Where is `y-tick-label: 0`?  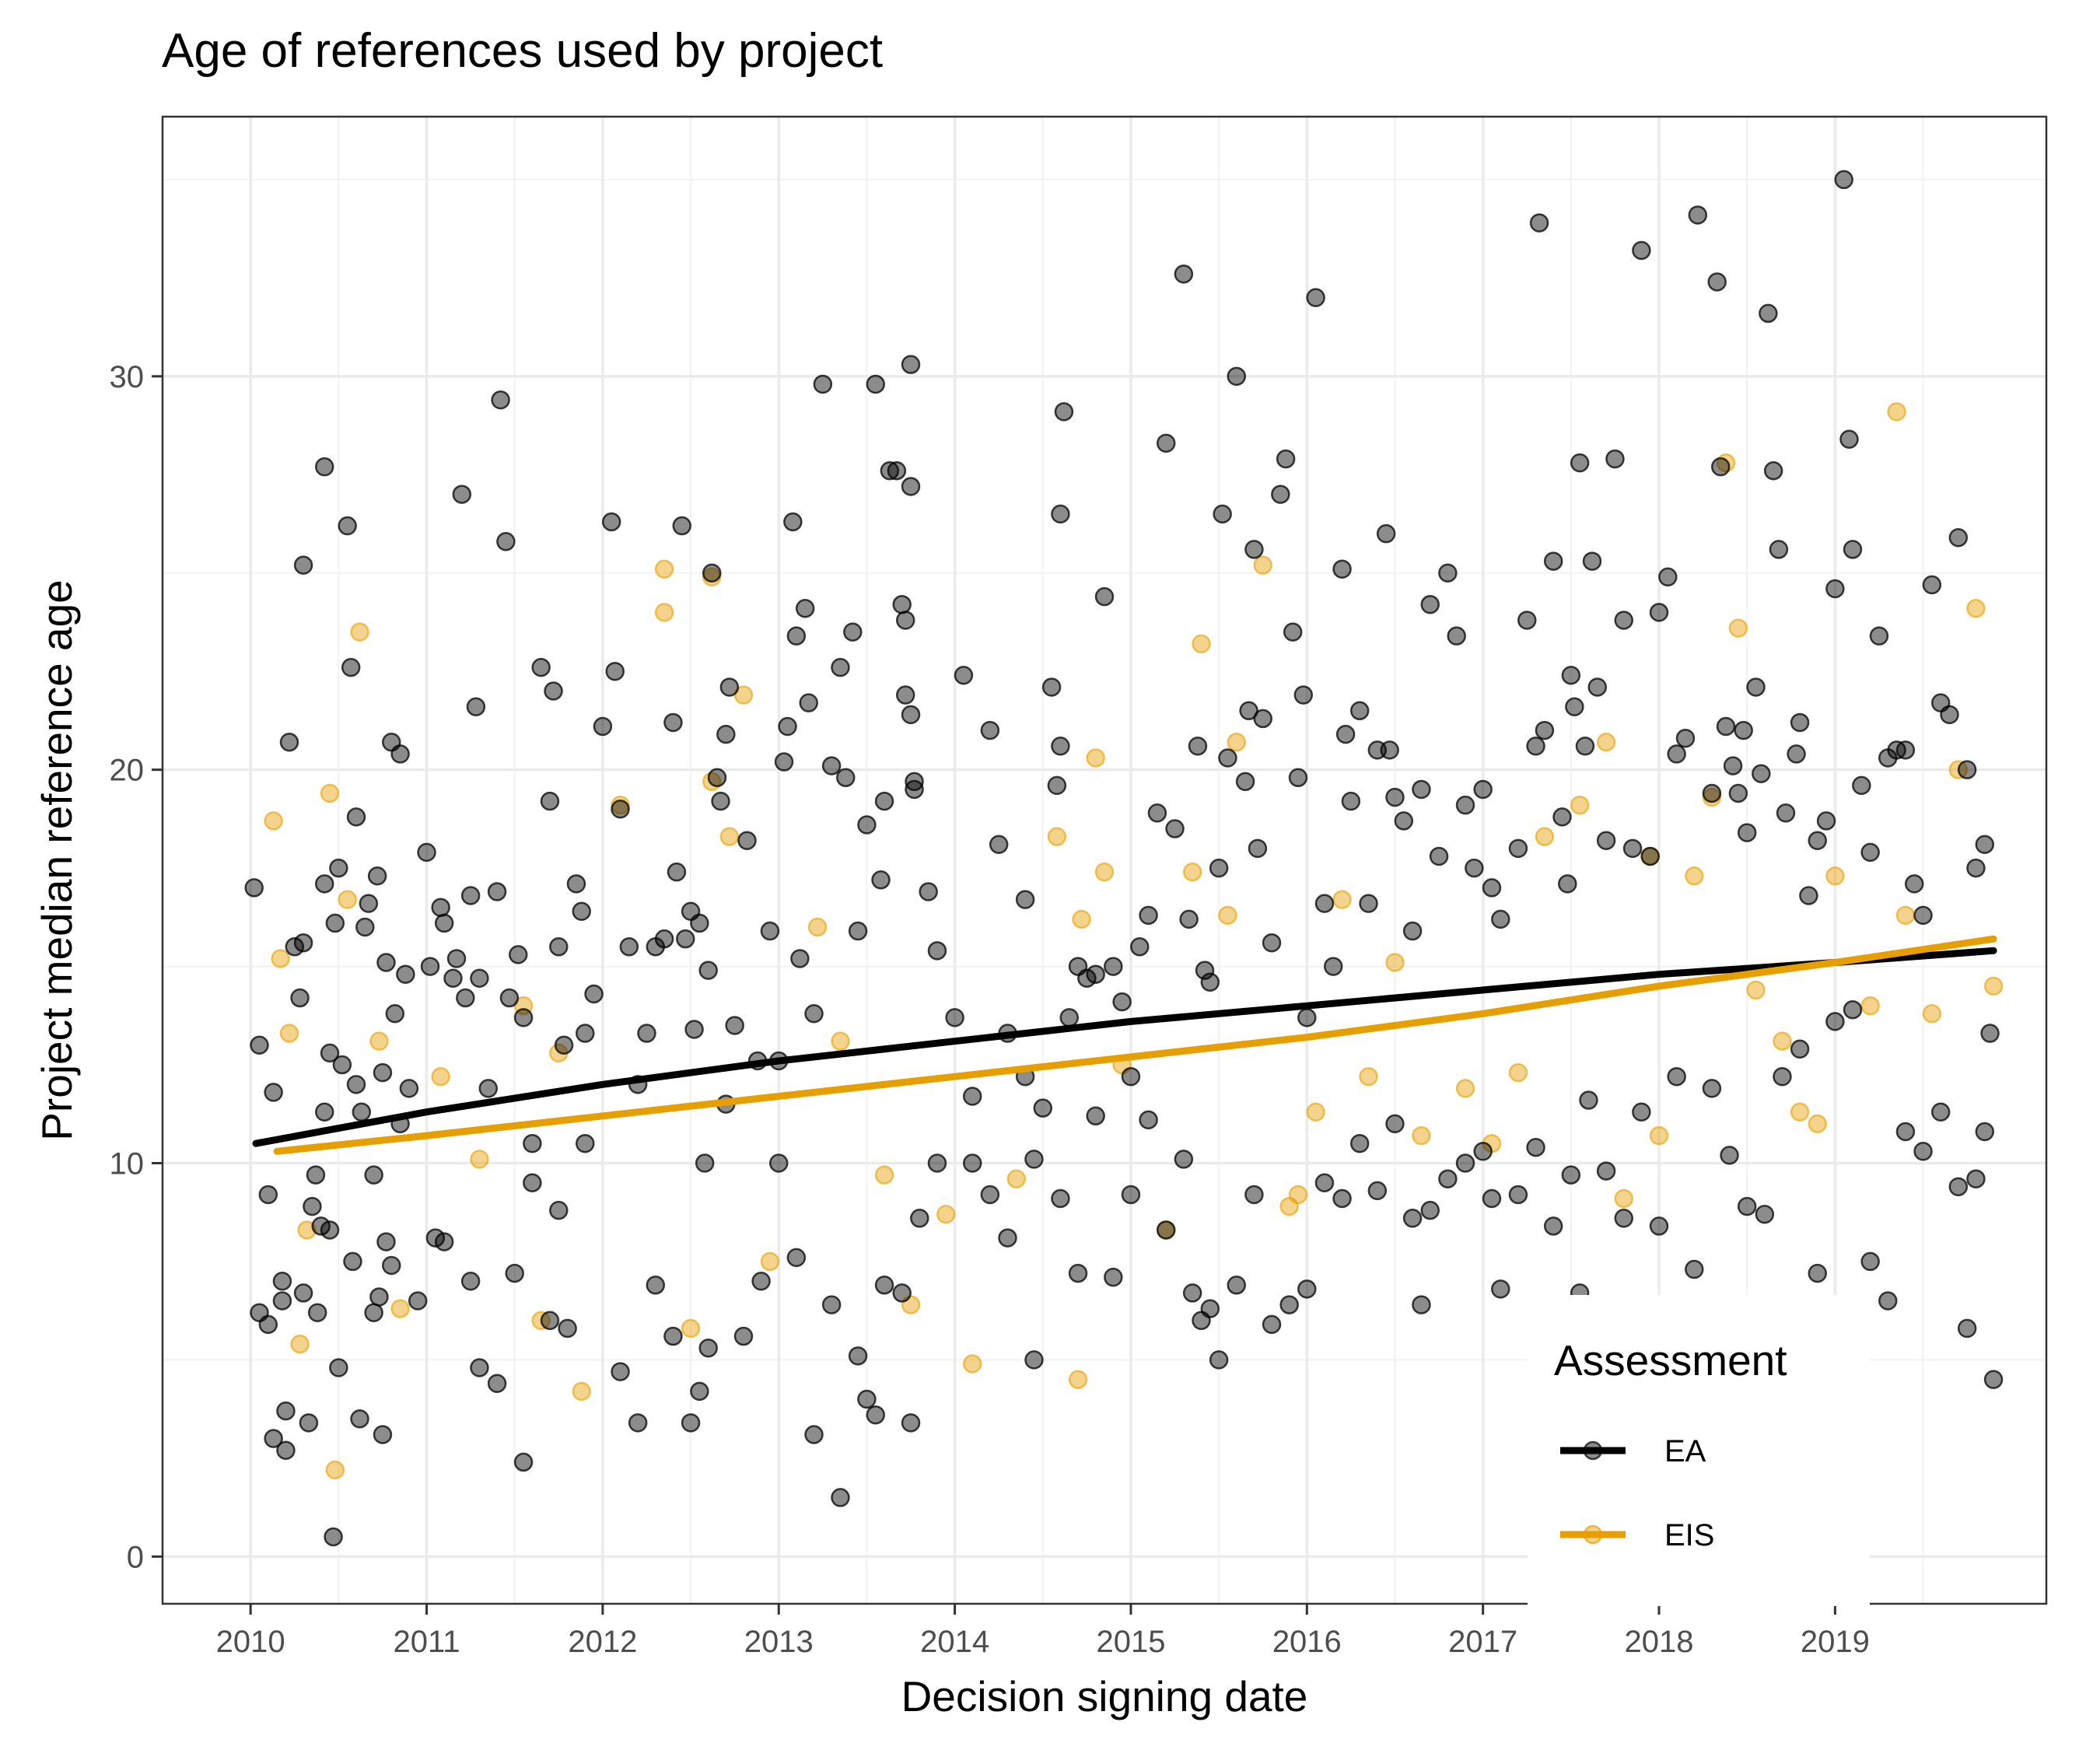 y-tick-label: 0 is located at coordinates (135, 1557).